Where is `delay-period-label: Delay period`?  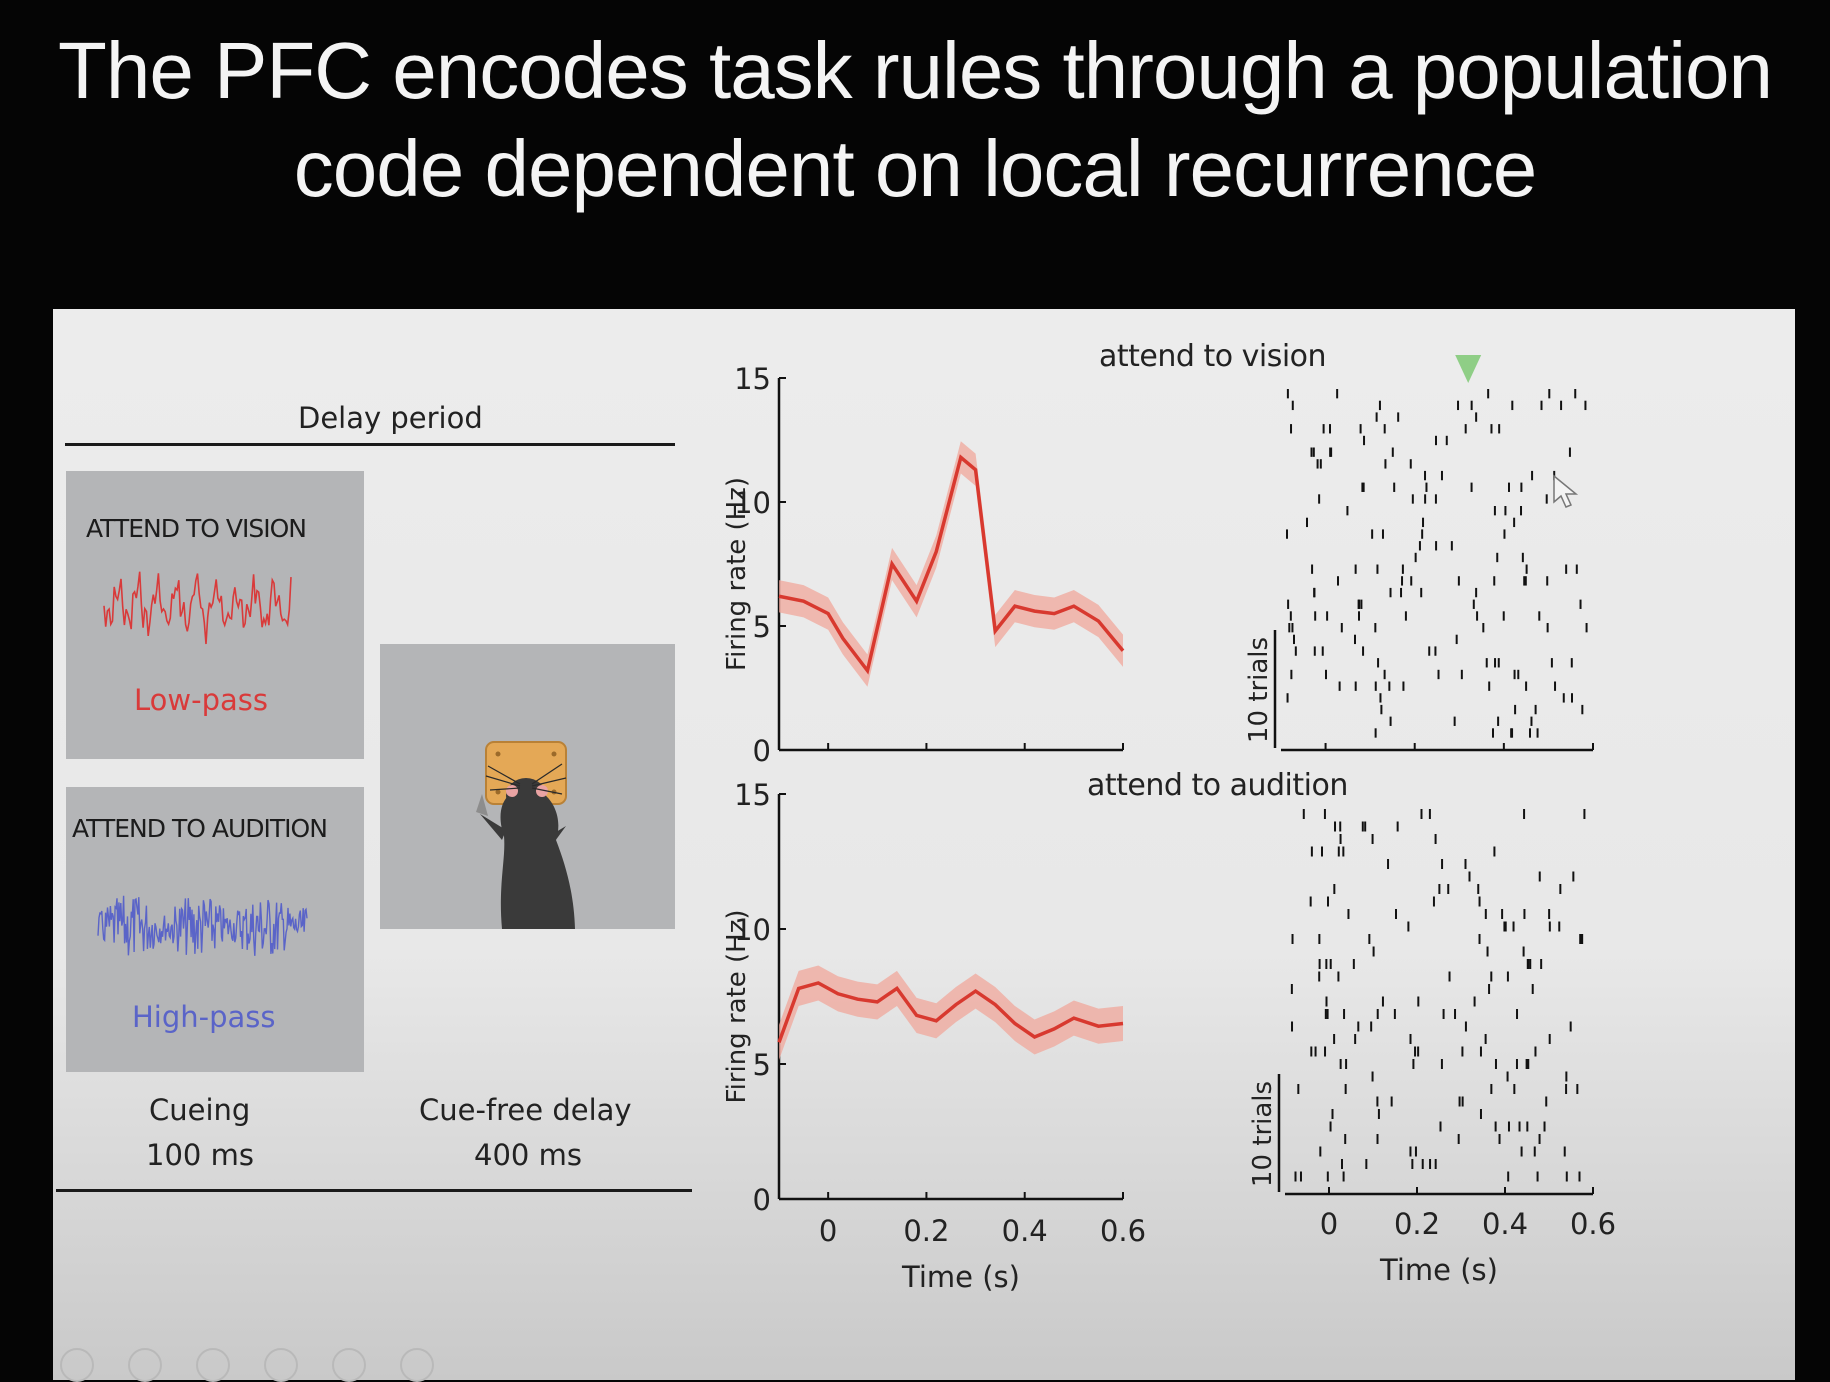
delay-period-label: Delay period is located at coordinates (390, 418).